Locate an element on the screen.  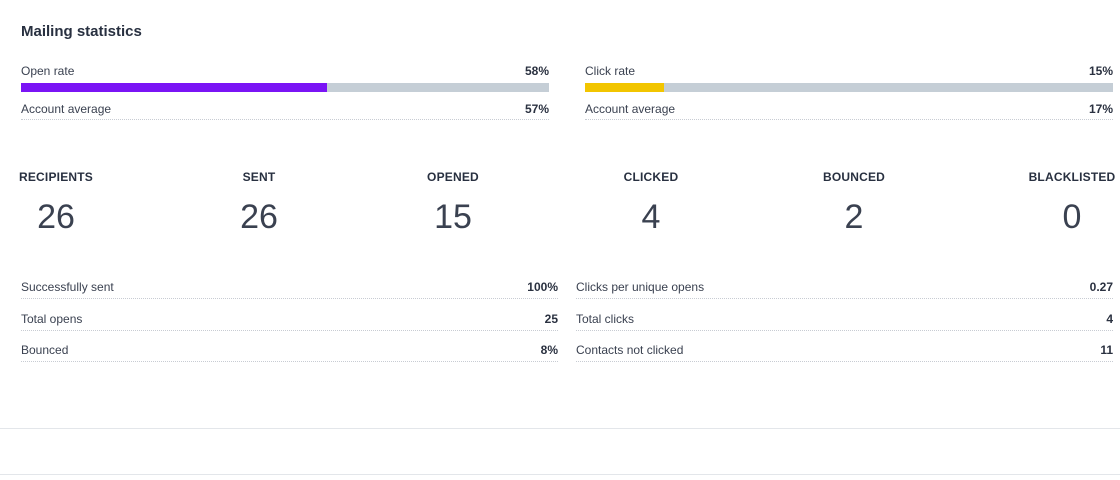
stat-opened: OPENED 15 is located at coordinates (453, 203).